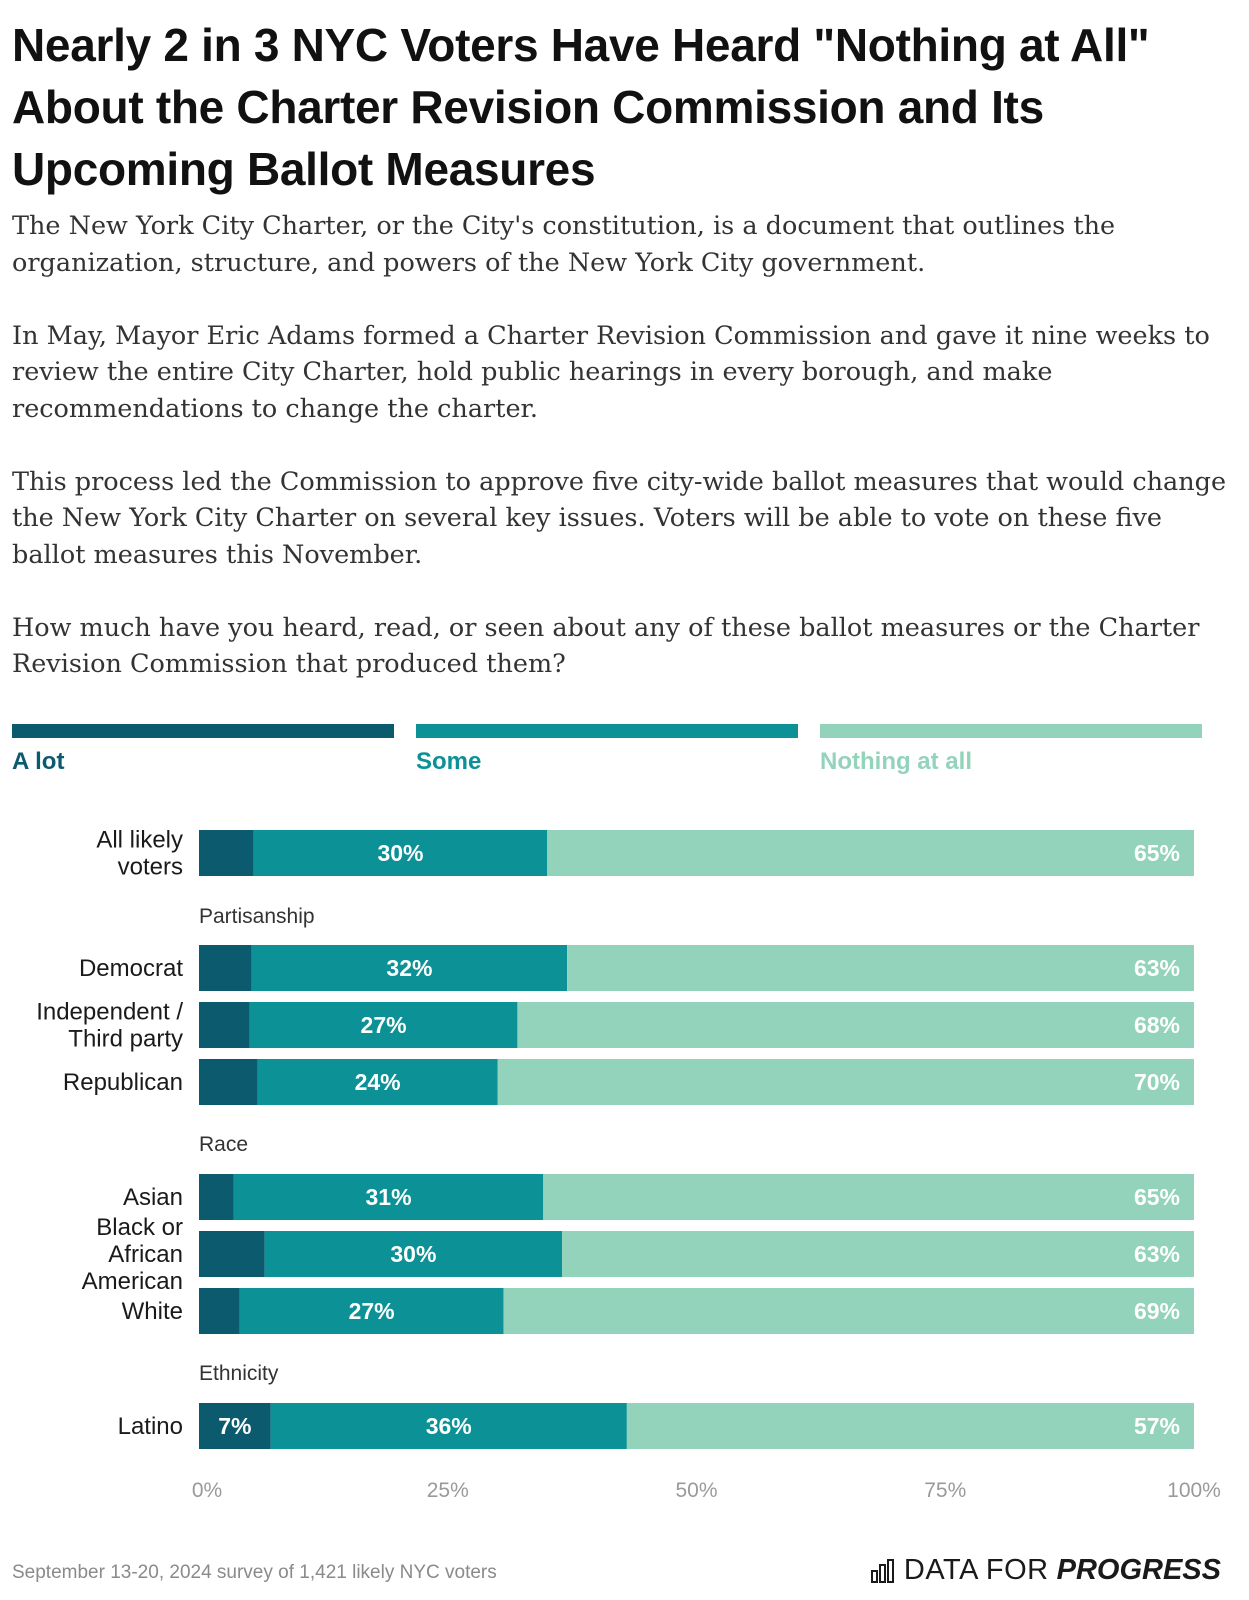 Image resolution: width=1249 pixels, height=1600 pixels. What do you see at coordinates (223, 1144) in the screenshot?
I see `group-label: Race` at bounding box center [223, 1144].